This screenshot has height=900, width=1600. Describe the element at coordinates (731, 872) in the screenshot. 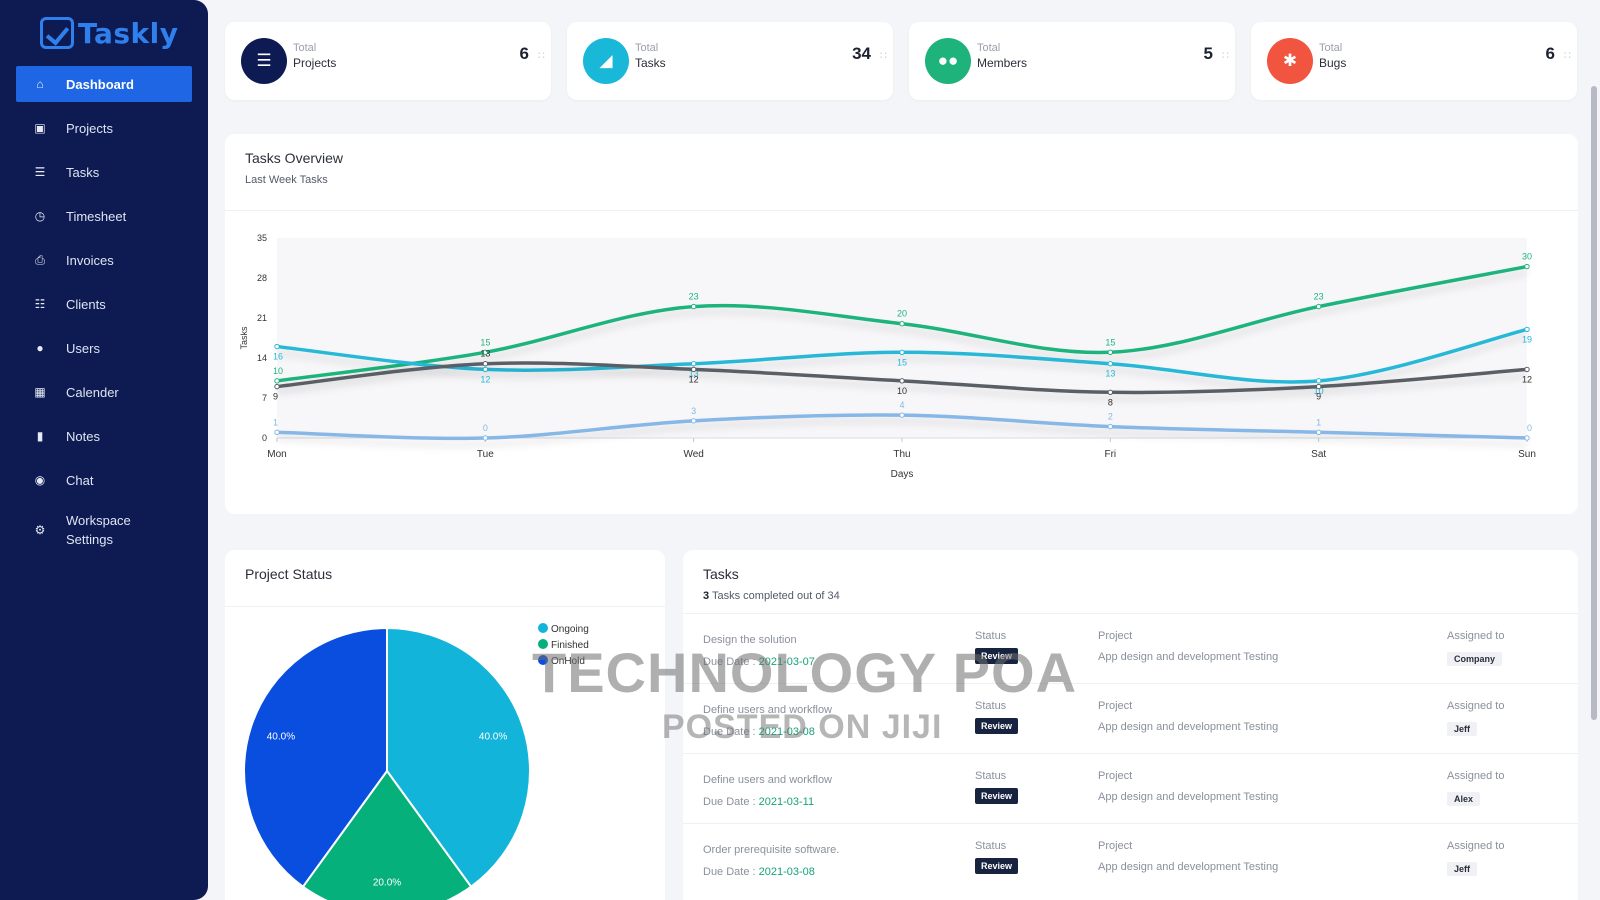

I see `due-label: Due Date :` at that location.